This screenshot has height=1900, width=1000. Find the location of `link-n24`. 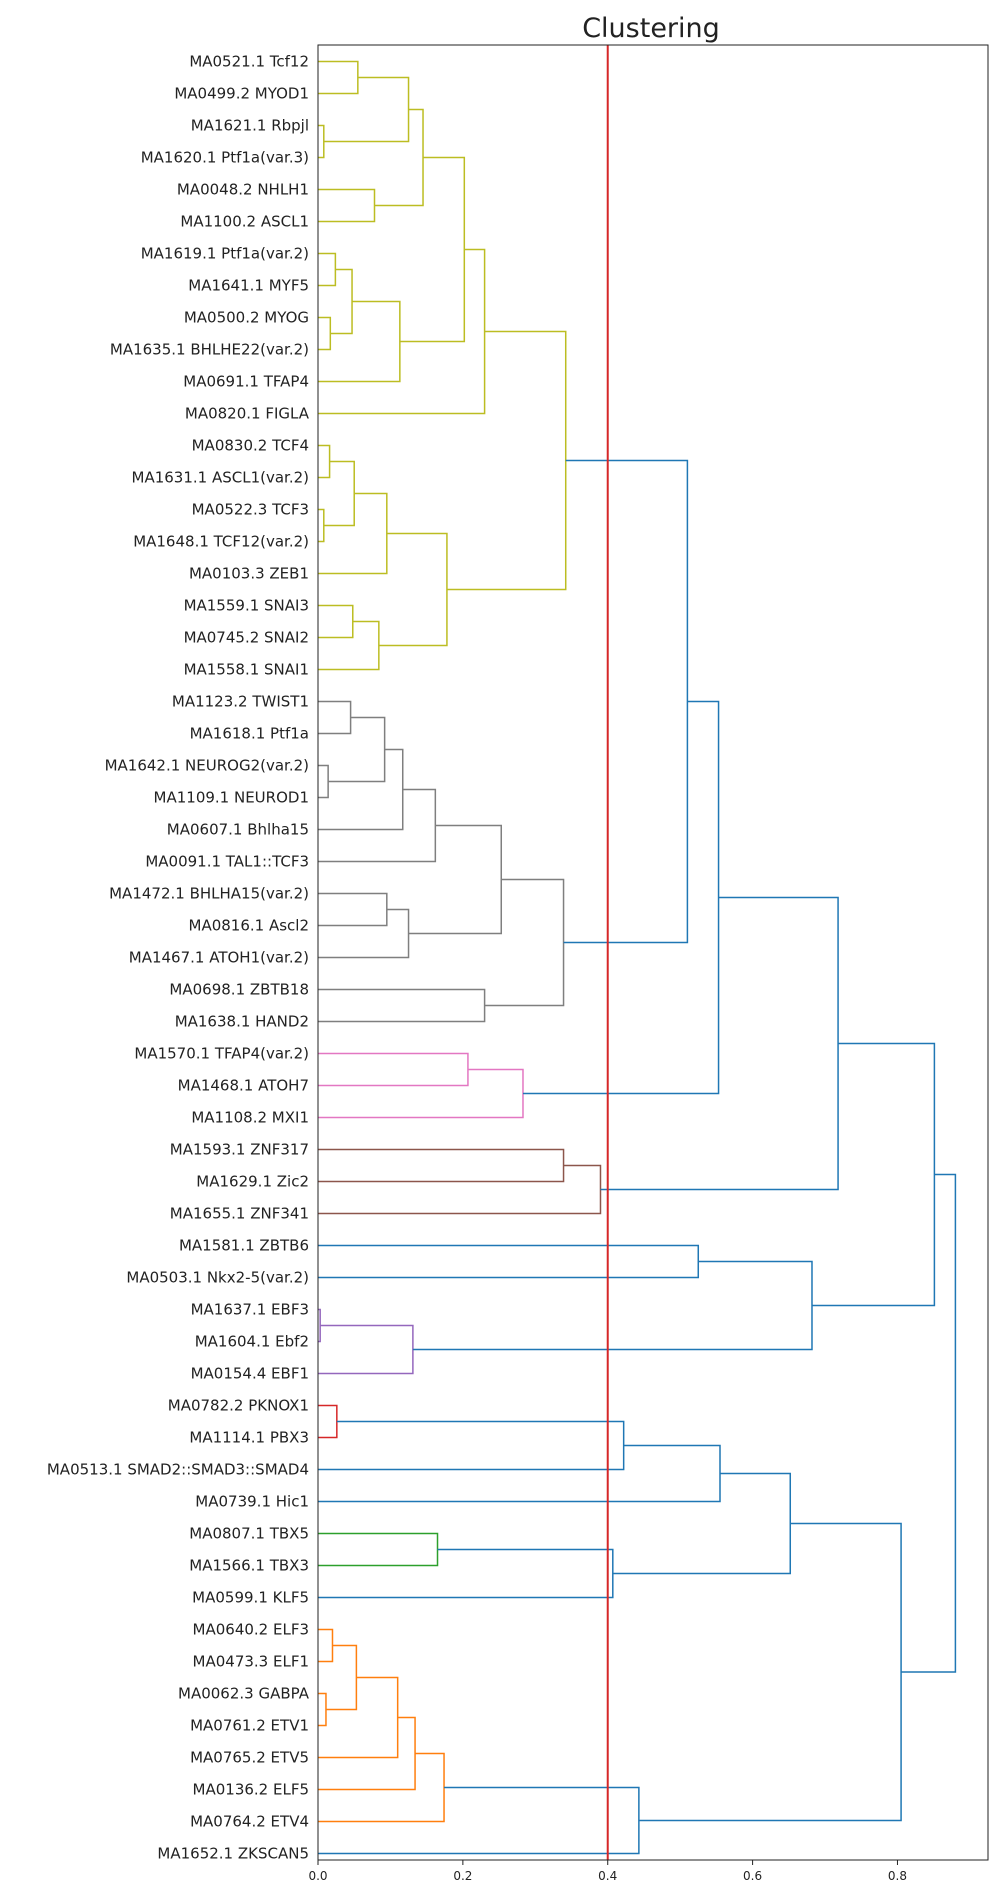

link-n24 is located at coordinates (377, 825).